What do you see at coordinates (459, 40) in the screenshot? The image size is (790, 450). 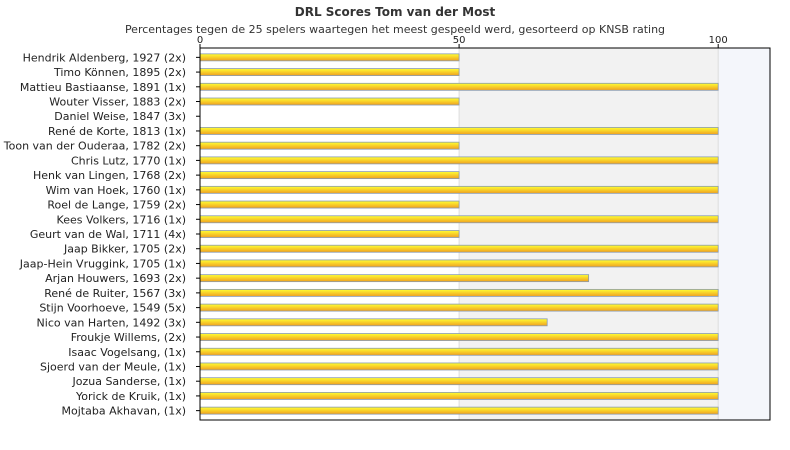 I see `x-tick-label: 50` at bounding box center [459, 40].